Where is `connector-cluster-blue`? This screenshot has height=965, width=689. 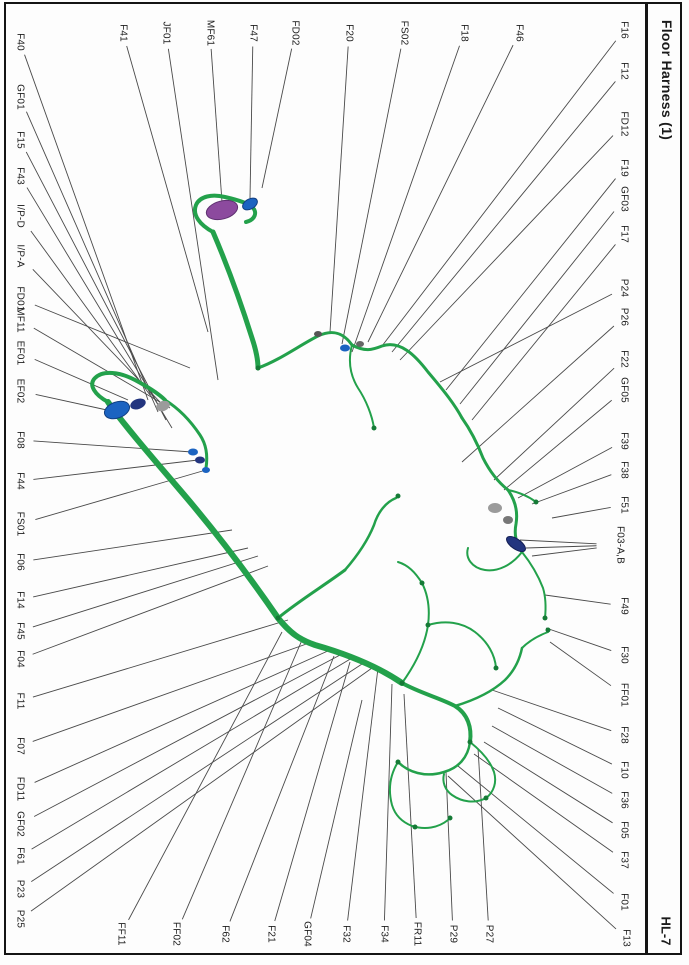
connector-cluster-blue is located at coordinates (117, 410).